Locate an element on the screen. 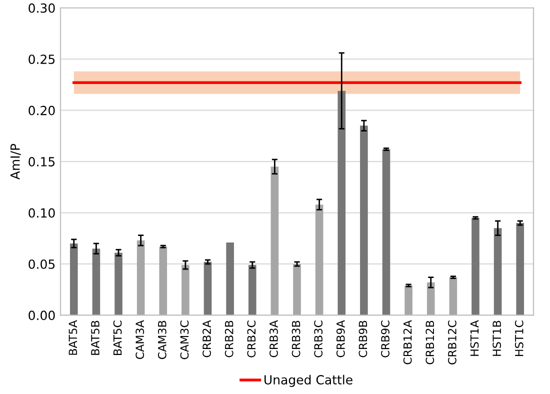 The image size is (550, 394). x-tick-label: BAT5B is located at coordinates (95, 337).